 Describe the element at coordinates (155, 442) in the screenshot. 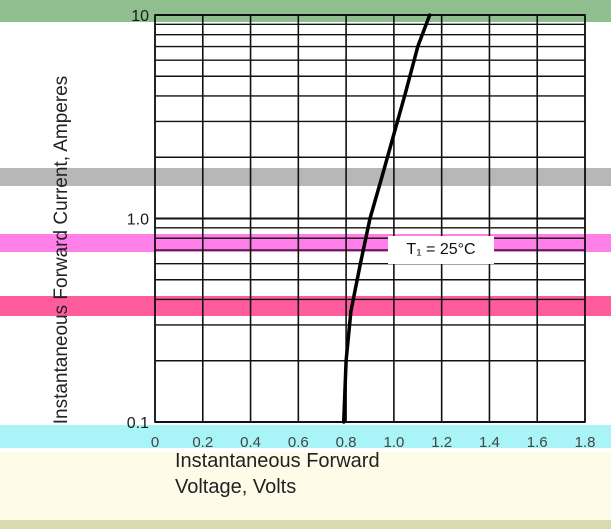

I see `x-tick-label: 0` at that location.